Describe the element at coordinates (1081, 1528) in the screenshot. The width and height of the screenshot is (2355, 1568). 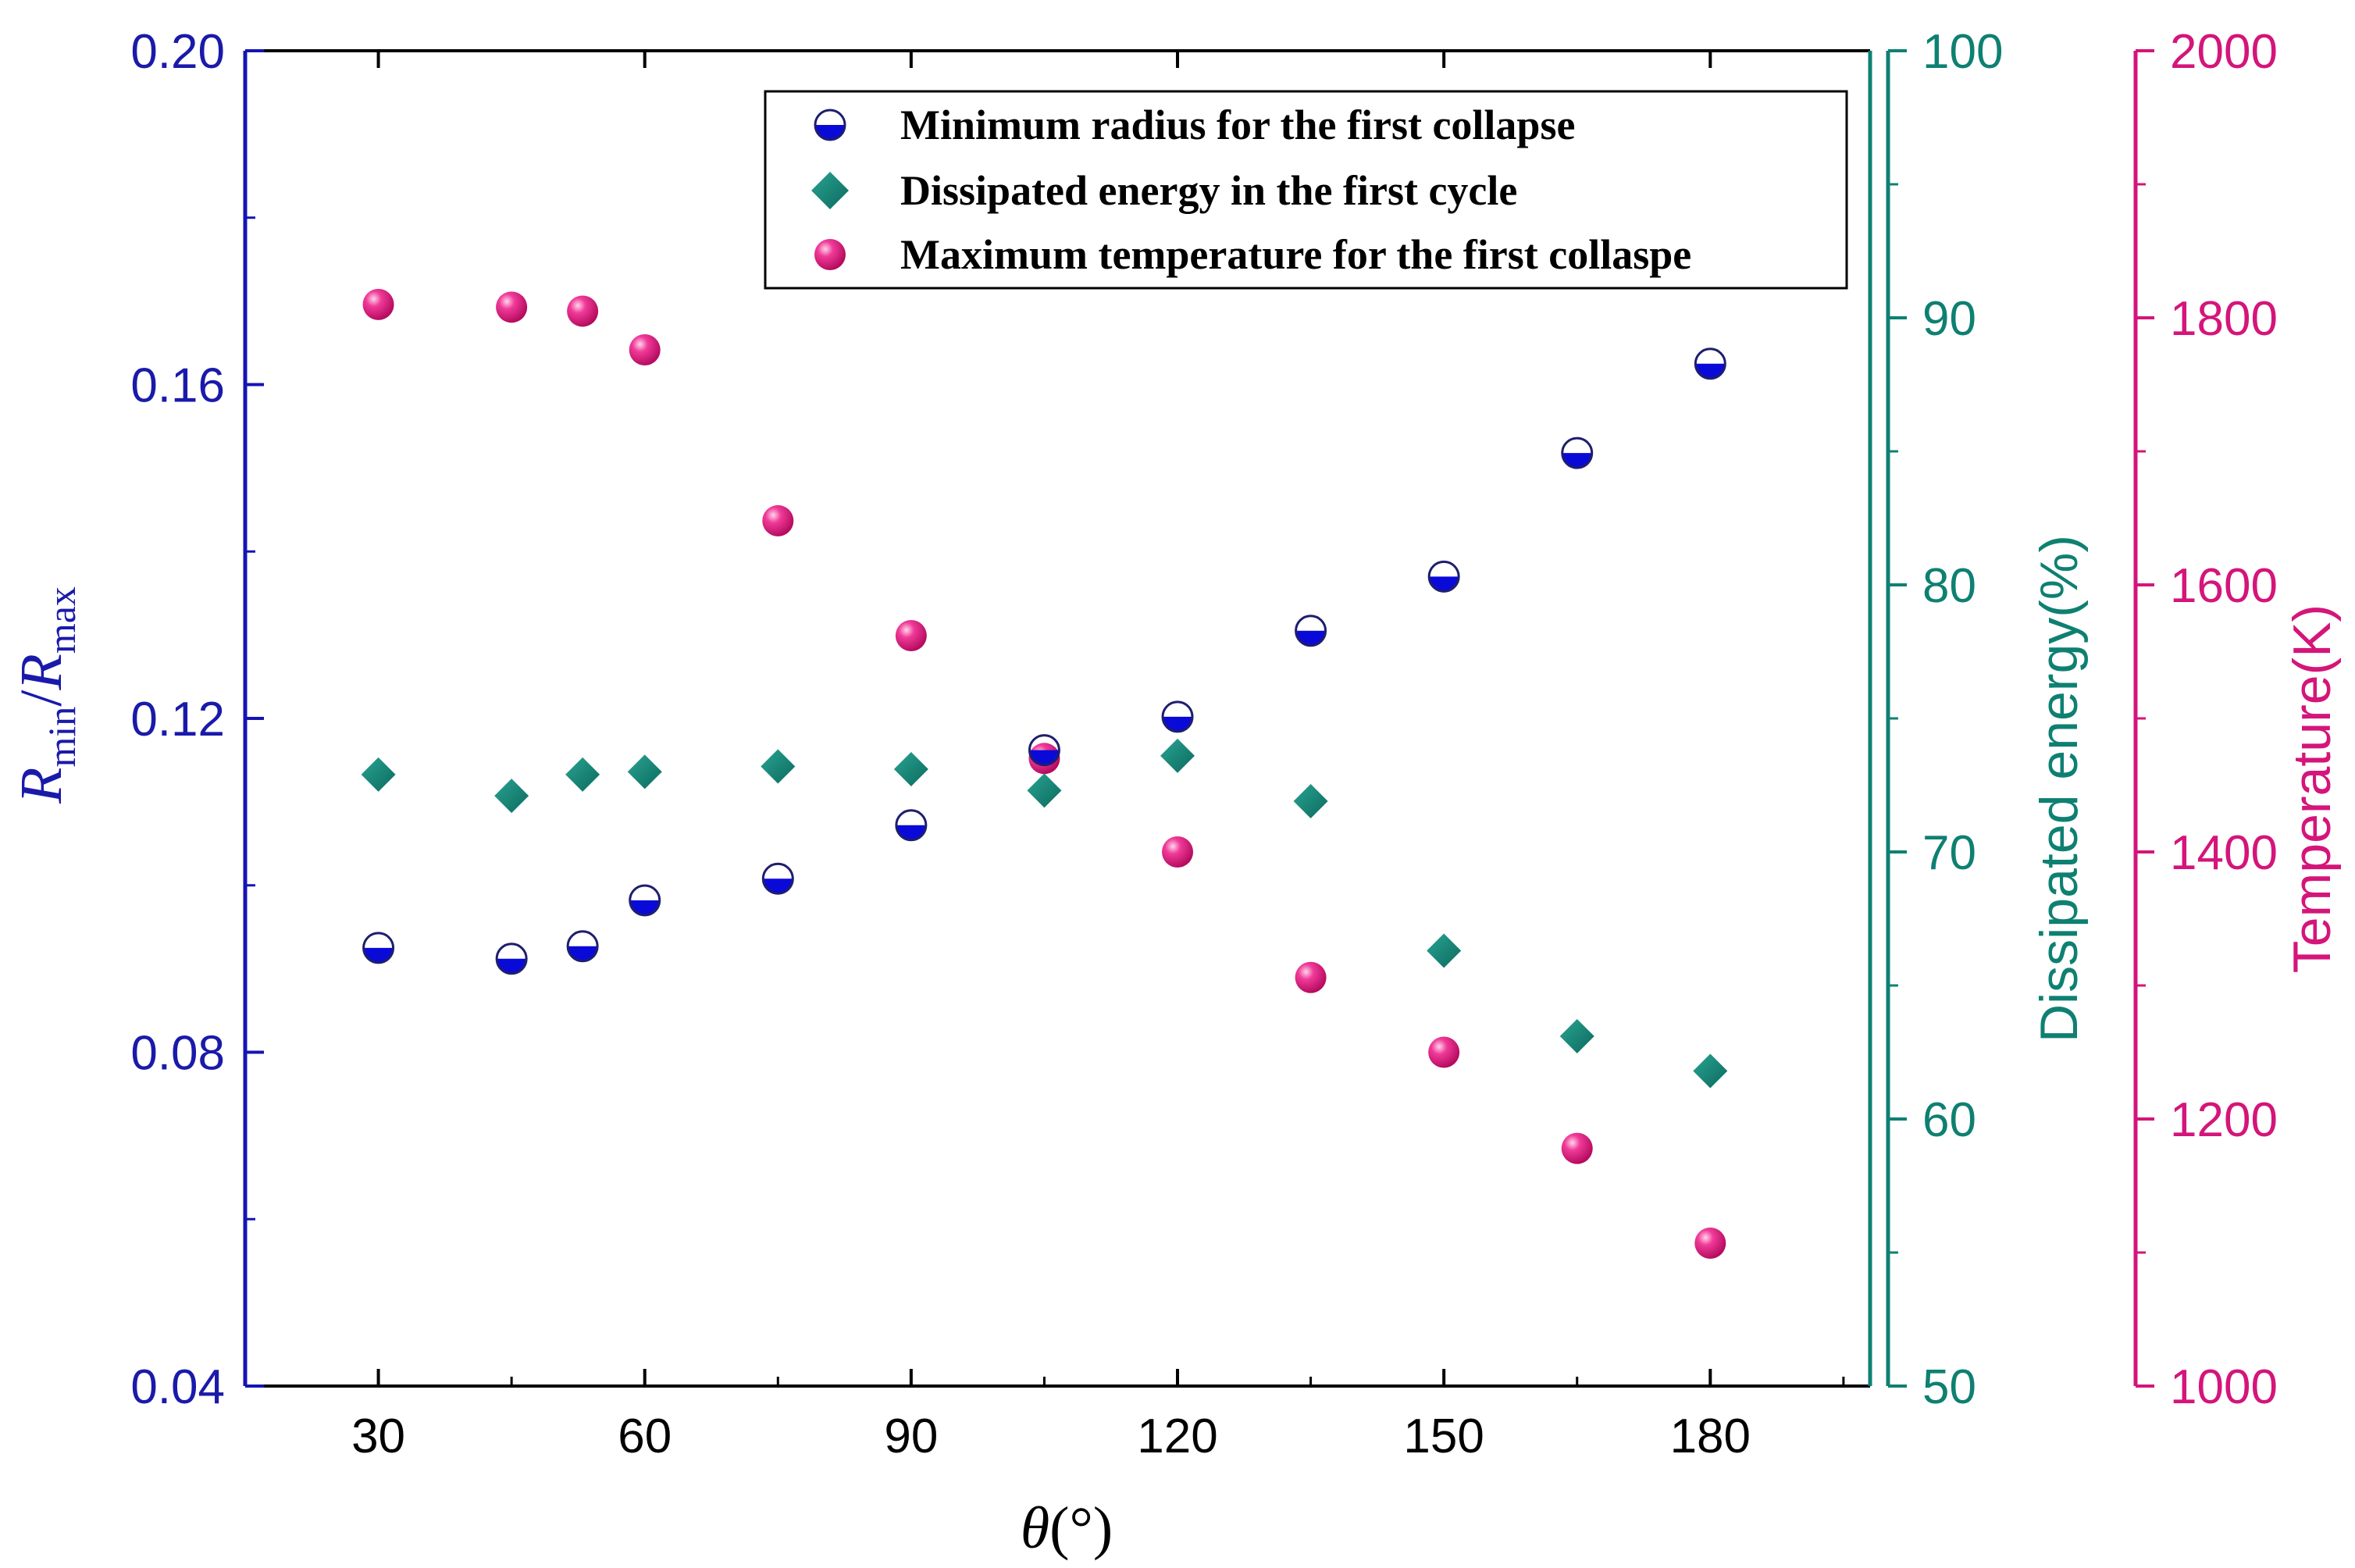
I see `x-axis-title-unit: (°)` at that location.